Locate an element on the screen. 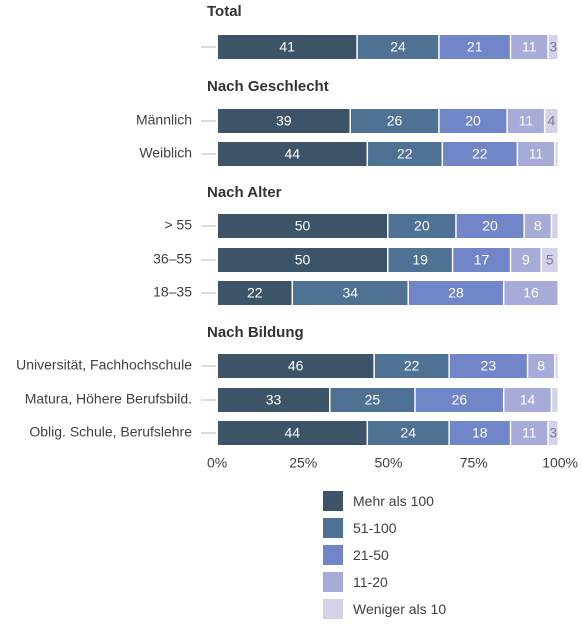  data-label: 17 is located at coordinates (482, 260).